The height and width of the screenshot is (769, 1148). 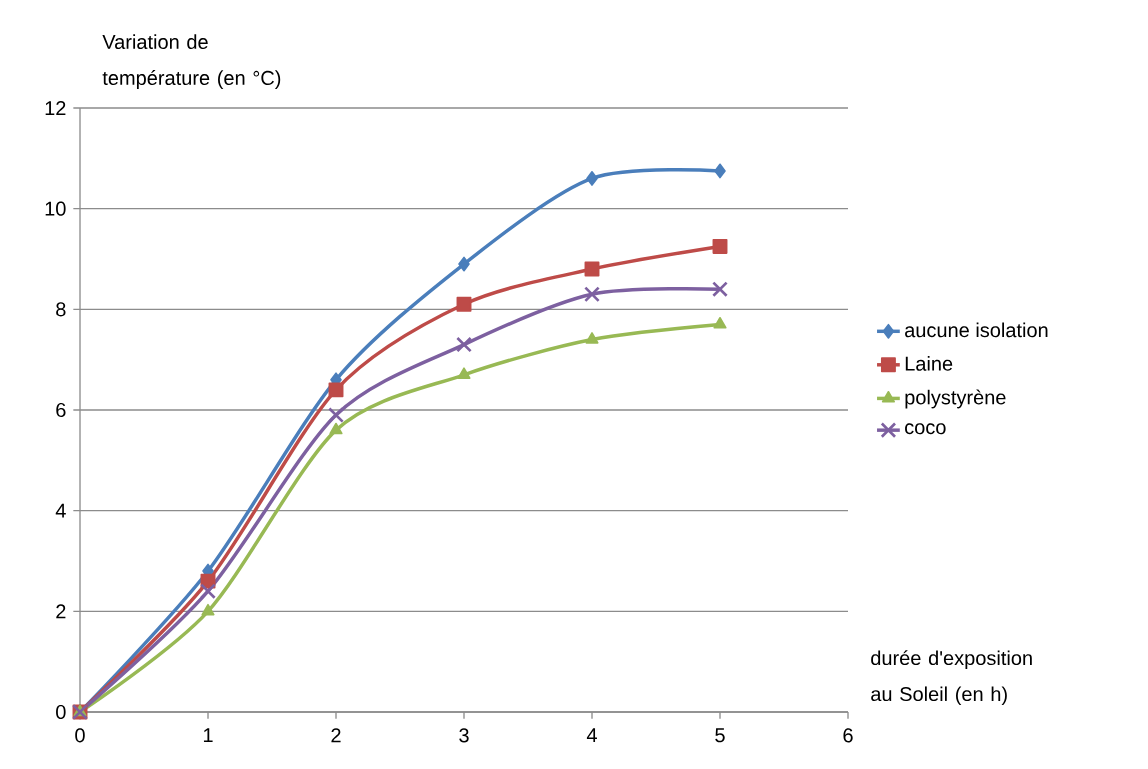 What do you see at coordinates (61, 611) in the screenshot?
I see `y-tick-label: 2` at bounding box center [61, 611].